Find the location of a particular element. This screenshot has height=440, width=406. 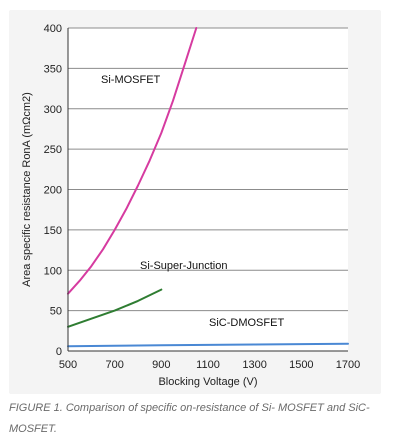

y-axis-title: Area specific resistance RonA (mΩcm2) is located at coordinates (27, 189).